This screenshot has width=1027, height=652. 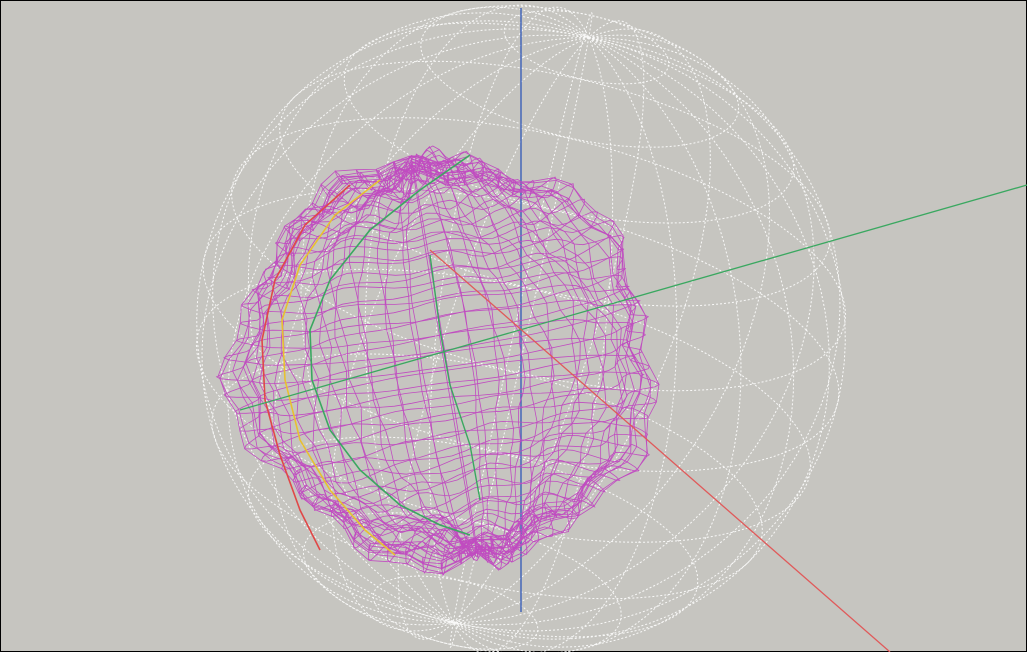 What do you see at coordinates (586, 47) in the screenshot?
I see `latitude-line` at bounding box center [586, 47].